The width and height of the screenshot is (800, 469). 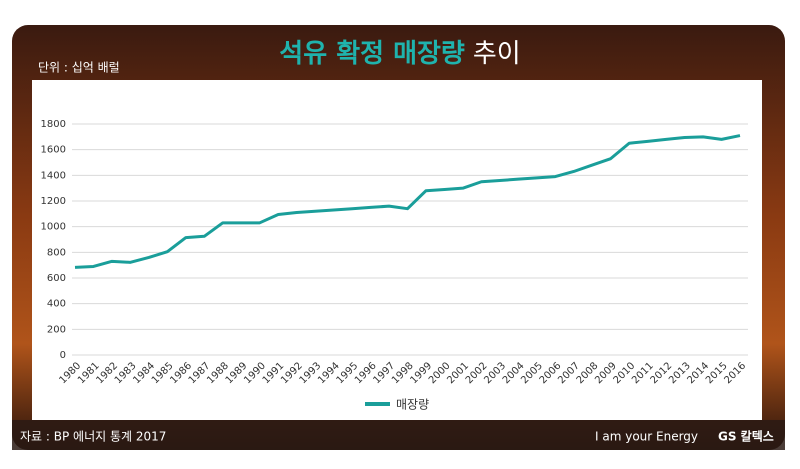 What do you see at coordinates (646, 437) in the screenshot?
I see `brand-slogan: I am your Energy` at bounding box center [646, 437].